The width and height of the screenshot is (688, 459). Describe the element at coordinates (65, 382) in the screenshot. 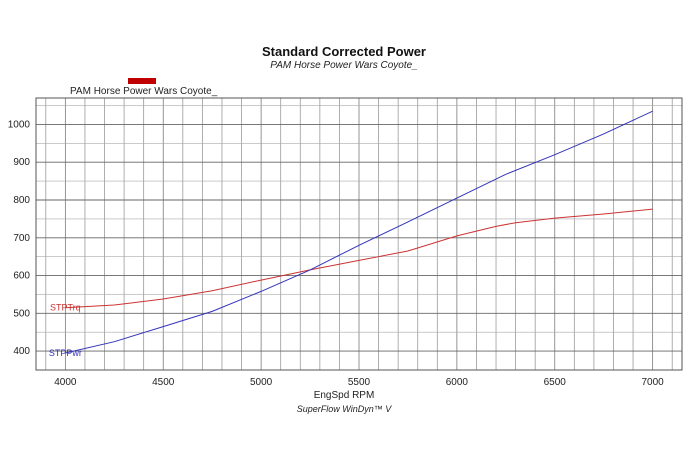

I see `x-tick-label: 4000` at that location.